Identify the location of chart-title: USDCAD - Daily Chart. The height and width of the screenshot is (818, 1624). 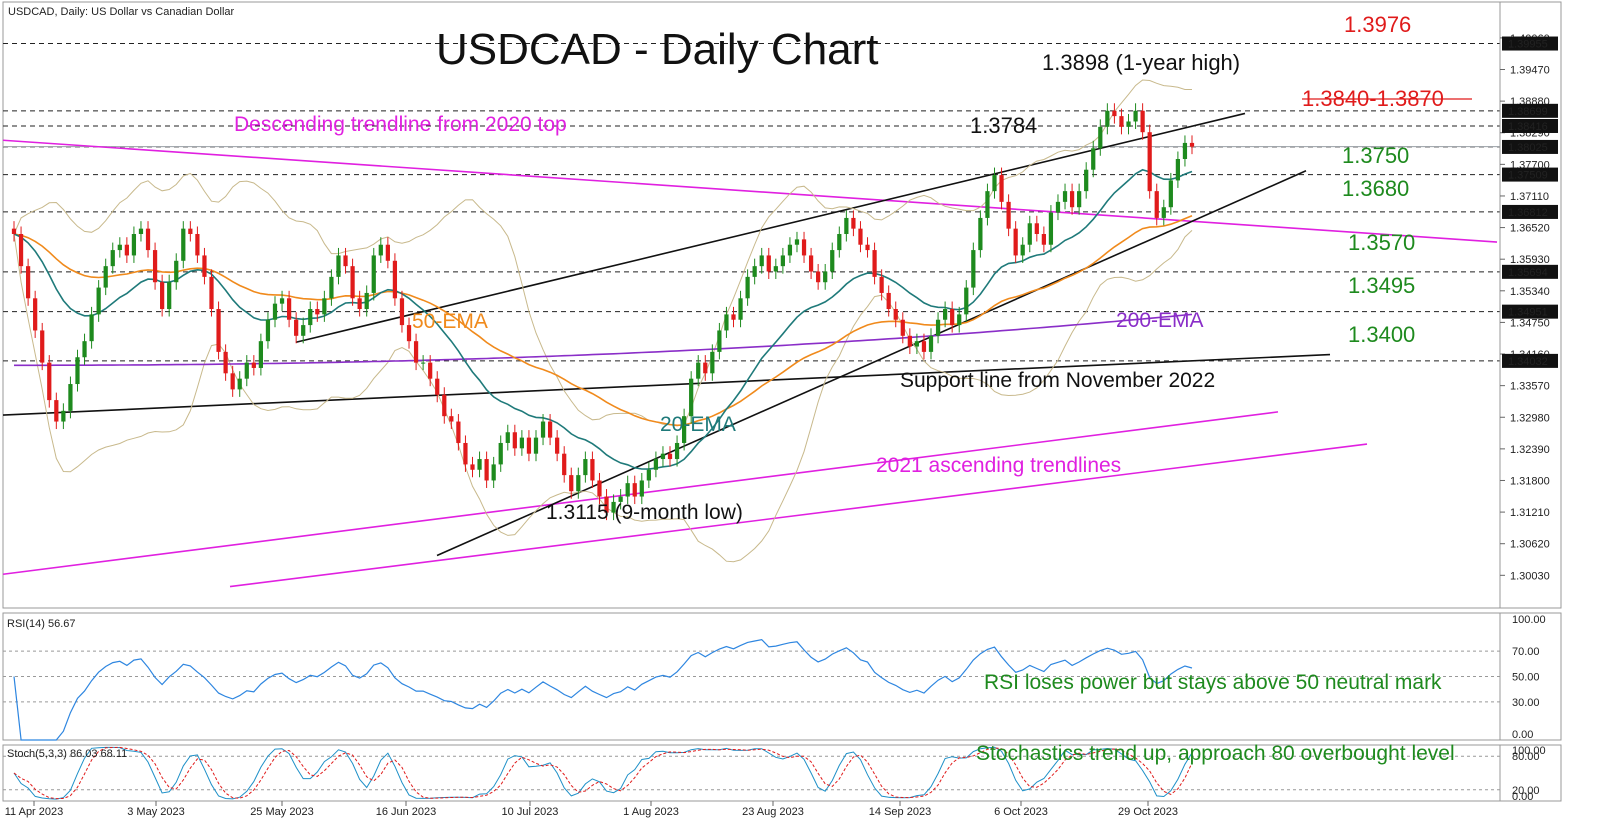
(657, 49).